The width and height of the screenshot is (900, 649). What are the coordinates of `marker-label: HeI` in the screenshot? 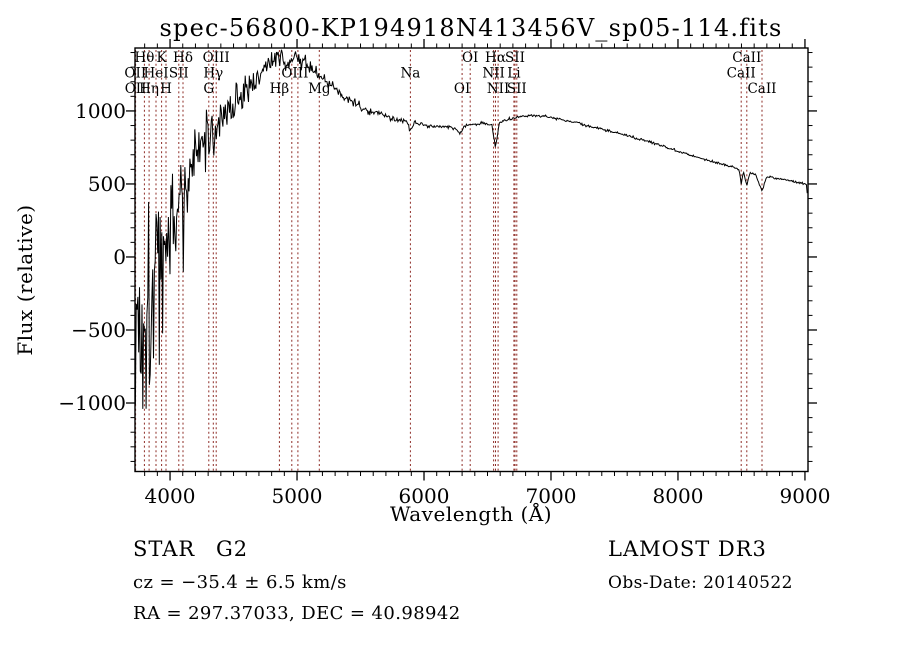 It's located at (155, 74).